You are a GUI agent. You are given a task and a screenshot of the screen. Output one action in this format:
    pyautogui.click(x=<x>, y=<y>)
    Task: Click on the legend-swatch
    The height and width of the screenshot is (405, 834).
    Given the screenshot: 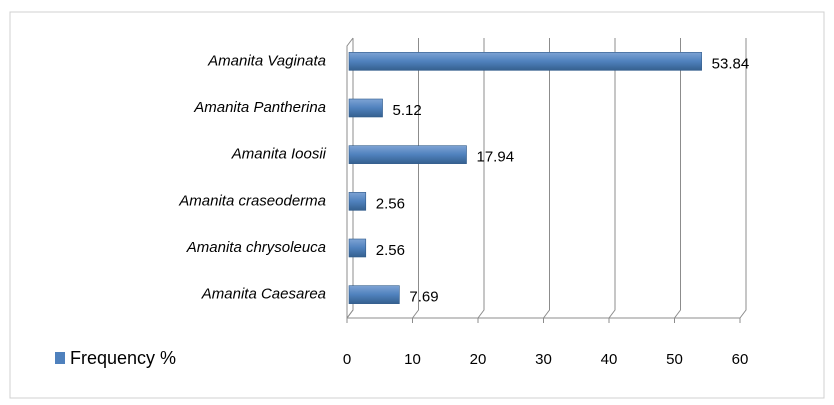 What is the action you would take?
    pyautogui.click(x=60, y=358)
    